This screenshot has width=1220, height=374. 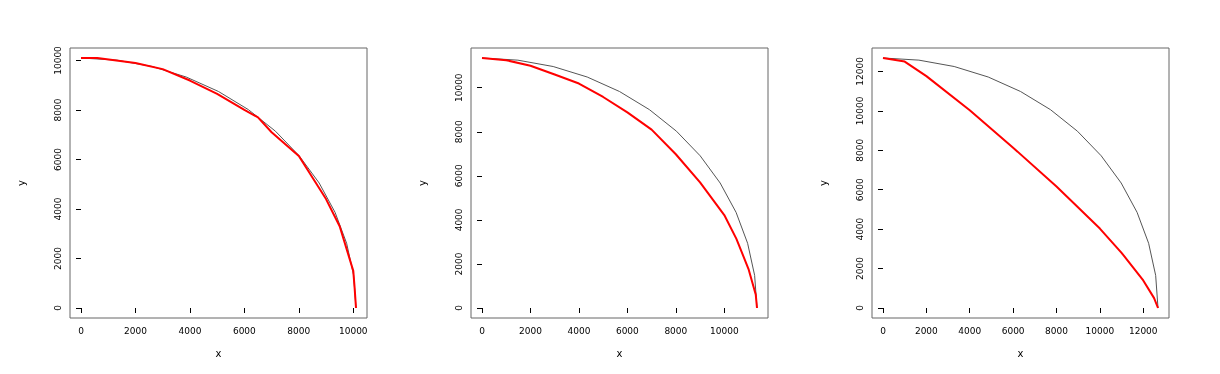 I want to click on x-tick-label: 12000, so click(x=1143, y=330).